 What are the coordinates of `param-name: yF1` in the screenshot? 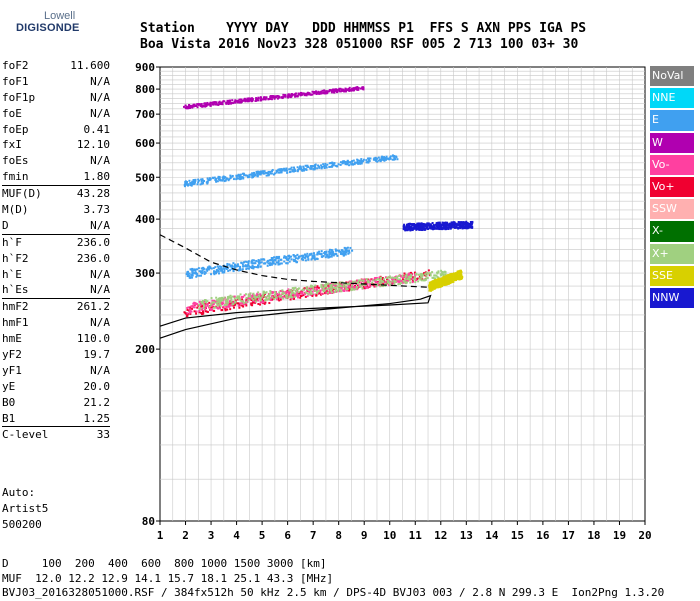 It's located at (12, 370).